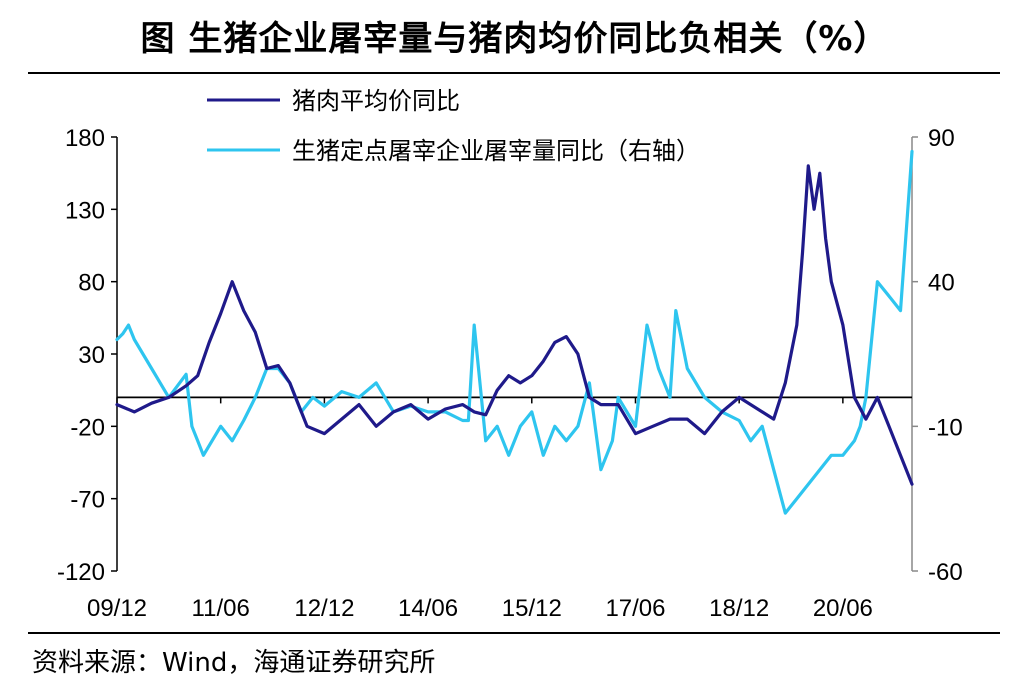 Image resolution: width=1029 pixels, height=688 pixels. I want to click on left-tick-label: 180, so click(85, 138).